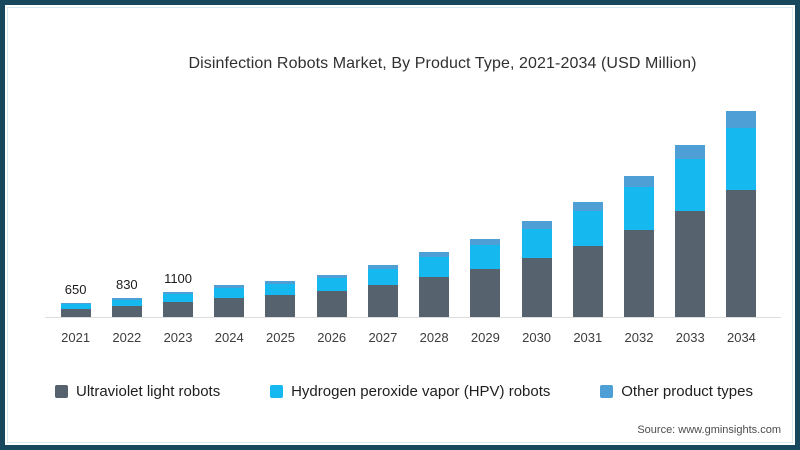 The image size is (800, 450). What do you see at coordinates (741, 337) in the screenshot?
I see `x-tick-label: 2034` at bounding box center [741, 337].